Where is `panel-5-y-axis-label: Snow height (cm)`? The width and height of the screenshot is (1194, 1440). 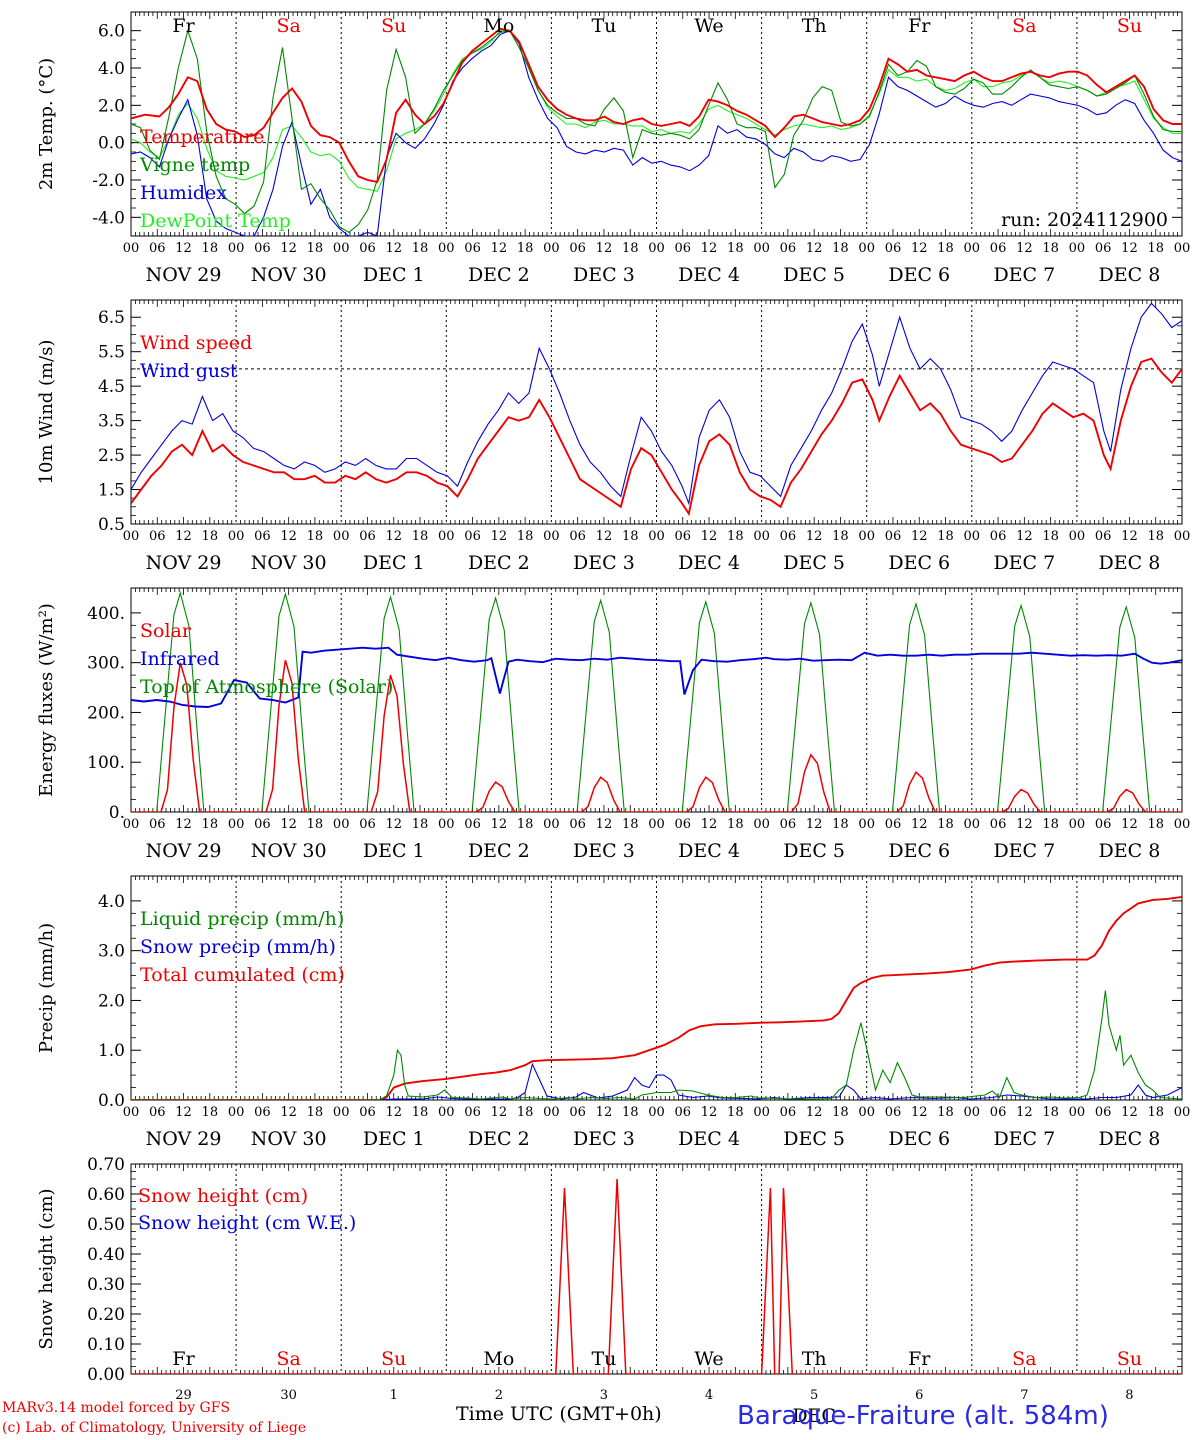 panel-5-y-axis-label: Snow height (cm) is located at coordinates (46, 1268).